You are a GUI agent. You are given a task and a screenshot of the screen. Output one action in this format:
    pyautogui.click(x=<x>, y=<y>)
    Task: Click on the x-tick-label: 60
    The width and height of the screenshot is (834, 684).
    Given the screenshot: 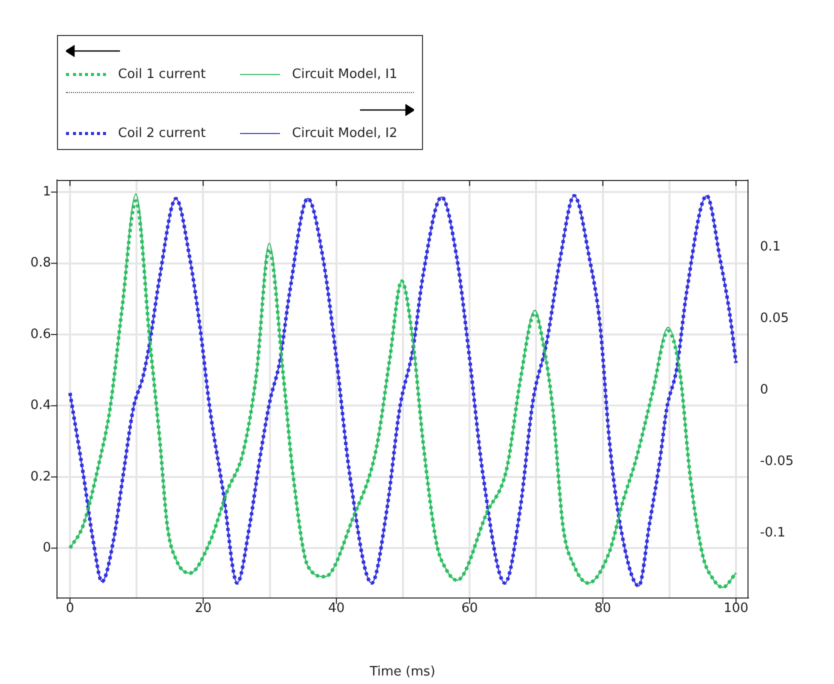 What is the action you would take?
    pyautogui.click(x=469, y=608)
    